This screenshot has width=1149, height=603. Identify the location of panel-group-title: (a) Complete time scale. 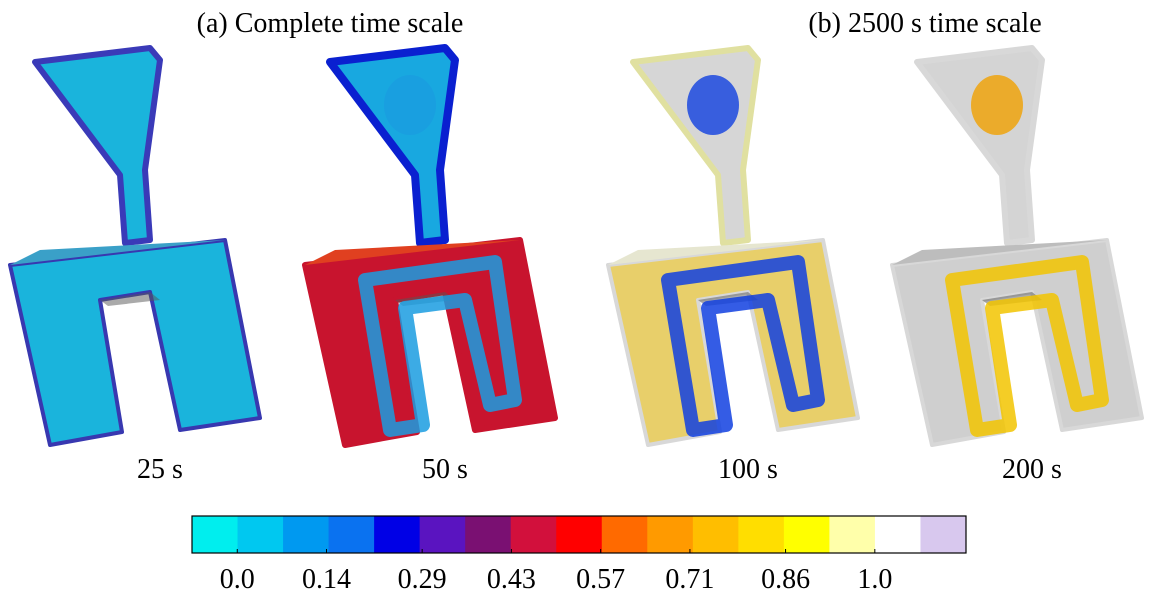
(330, 23).